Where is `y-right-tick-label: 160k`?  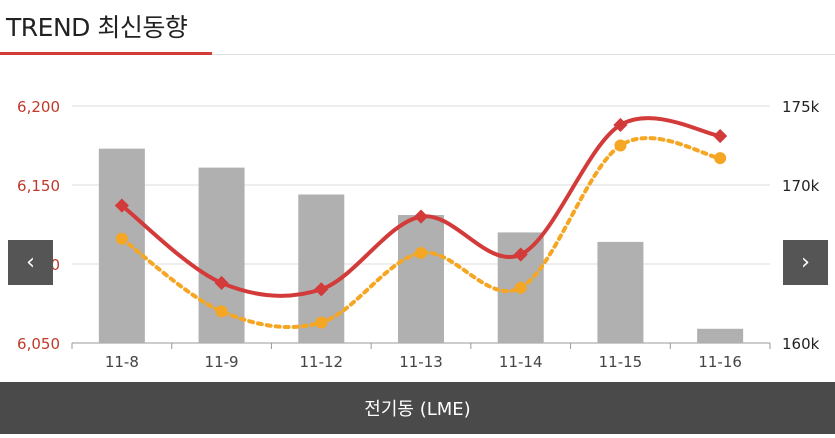
y-right-tick-label: 160k is located at coordinates (801, 344).